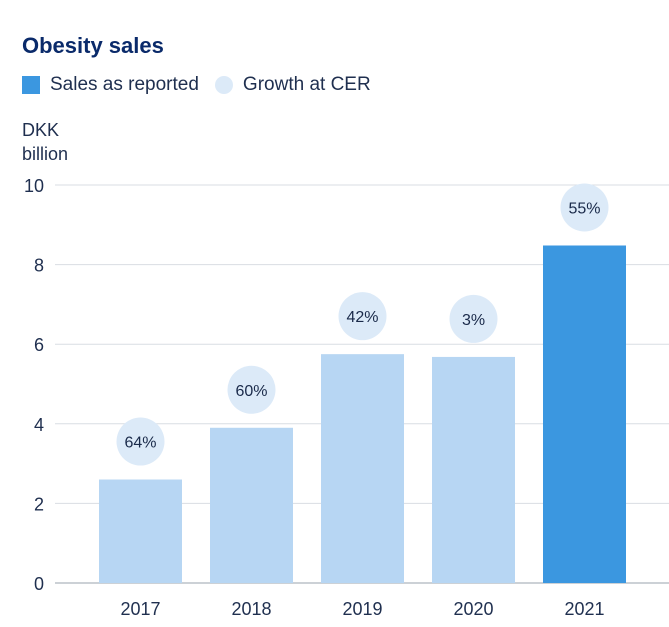 The image size is (669, 627). Describe the element at coordinates (584, 609) in the screenshot. I see `x-tick-label-2021: 2021` at that location.